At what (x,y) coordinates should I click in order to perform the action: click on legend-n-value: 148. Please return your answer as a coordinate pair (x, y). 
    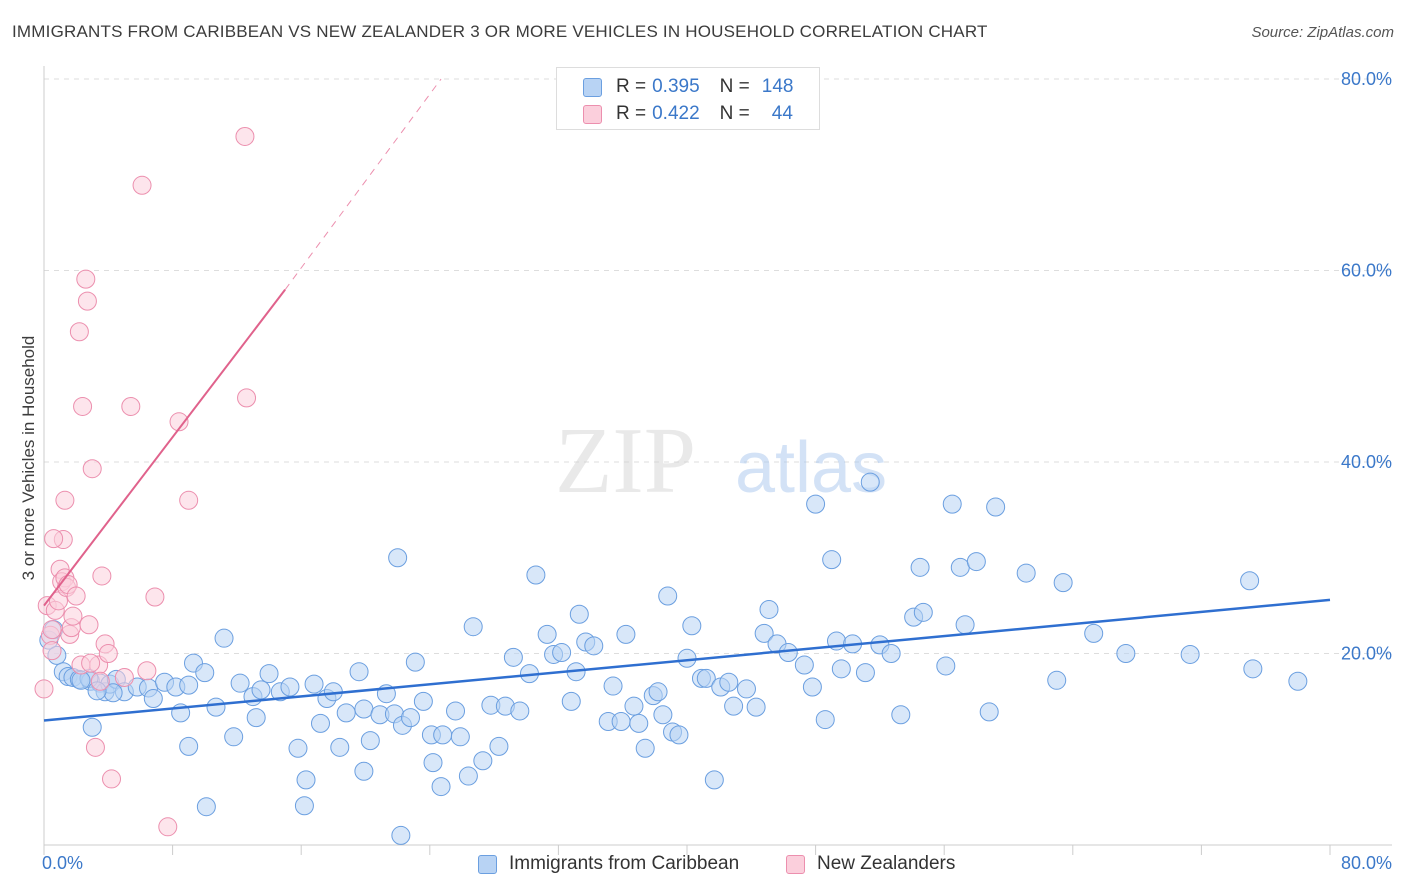
    Looking at the image, I should click on (777, 86).